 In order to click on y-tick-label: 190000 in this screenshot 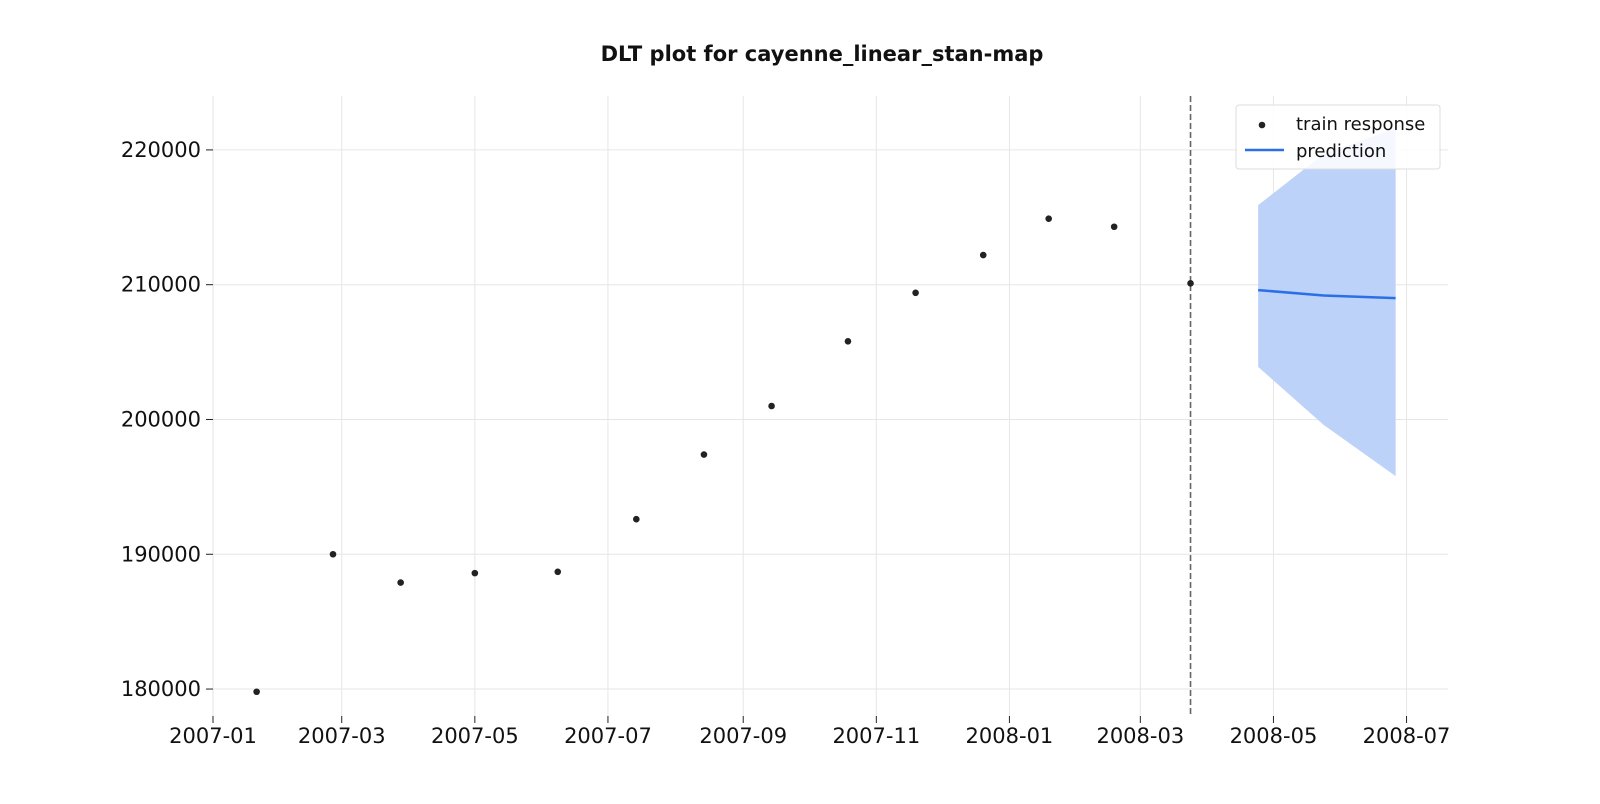, I will do `click(161, 554)`.